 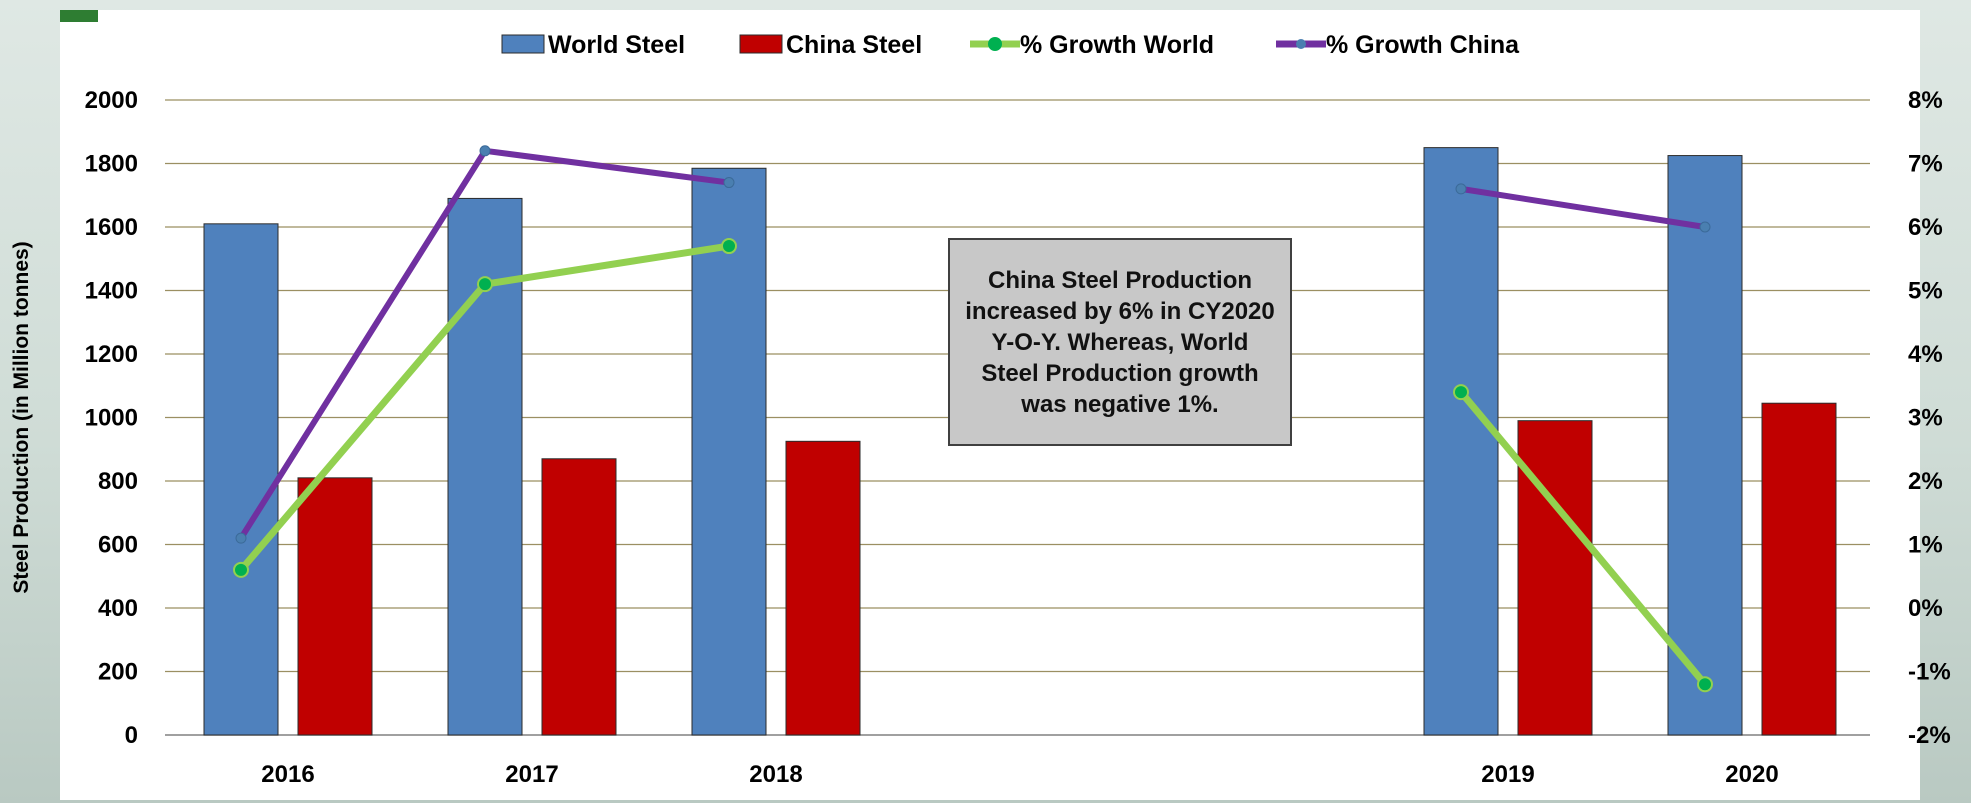 What do you see at coordinates (531, 774) in the screenshot?
I see `x-tick-label: 2017` at bounding box center [531, 774].